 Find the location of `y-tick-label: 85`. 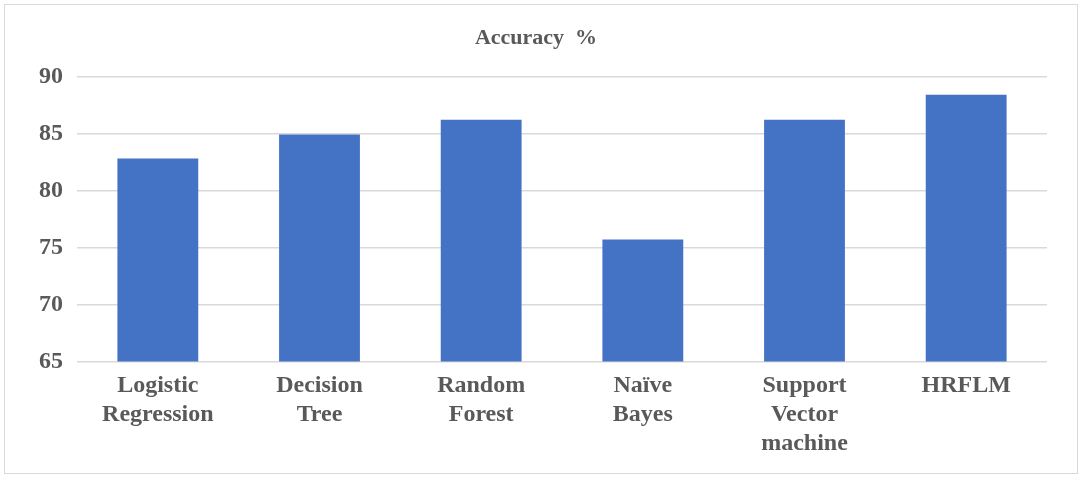

y-tick-label: 85 is located at coordinates (51, 131).